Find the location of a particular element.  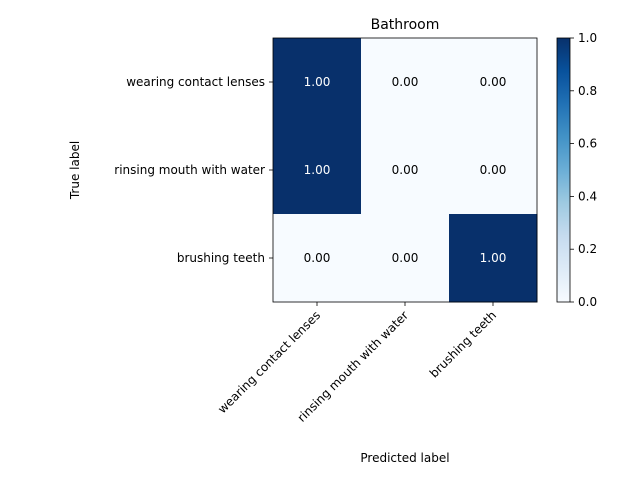

y-tick-label: brushing teeth is located at coordinates (221, 258).